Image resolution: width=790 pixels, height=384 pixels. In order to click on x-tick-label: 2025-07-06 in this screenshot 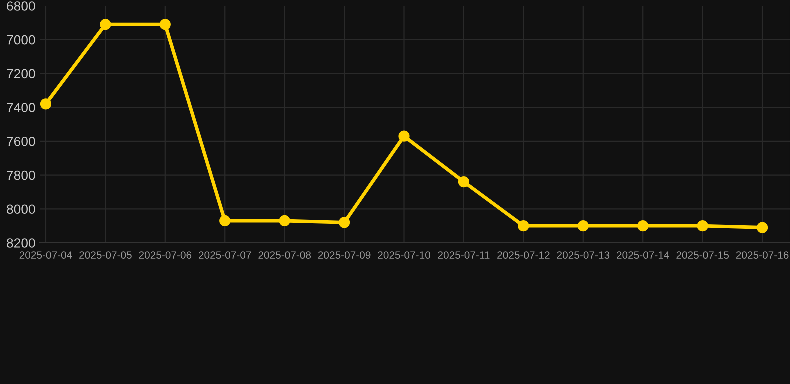, I will do `click(165, 255)`.